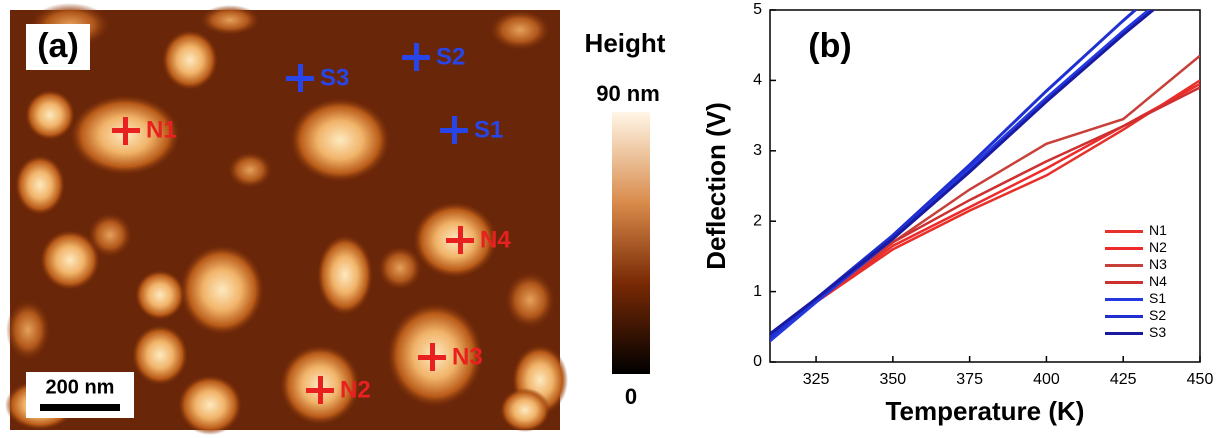 The image size is (1225, 438). What do you see at coordinates (80, 407) in the screenshot?
I see `scale-bar` at bounding box center [80, 407].